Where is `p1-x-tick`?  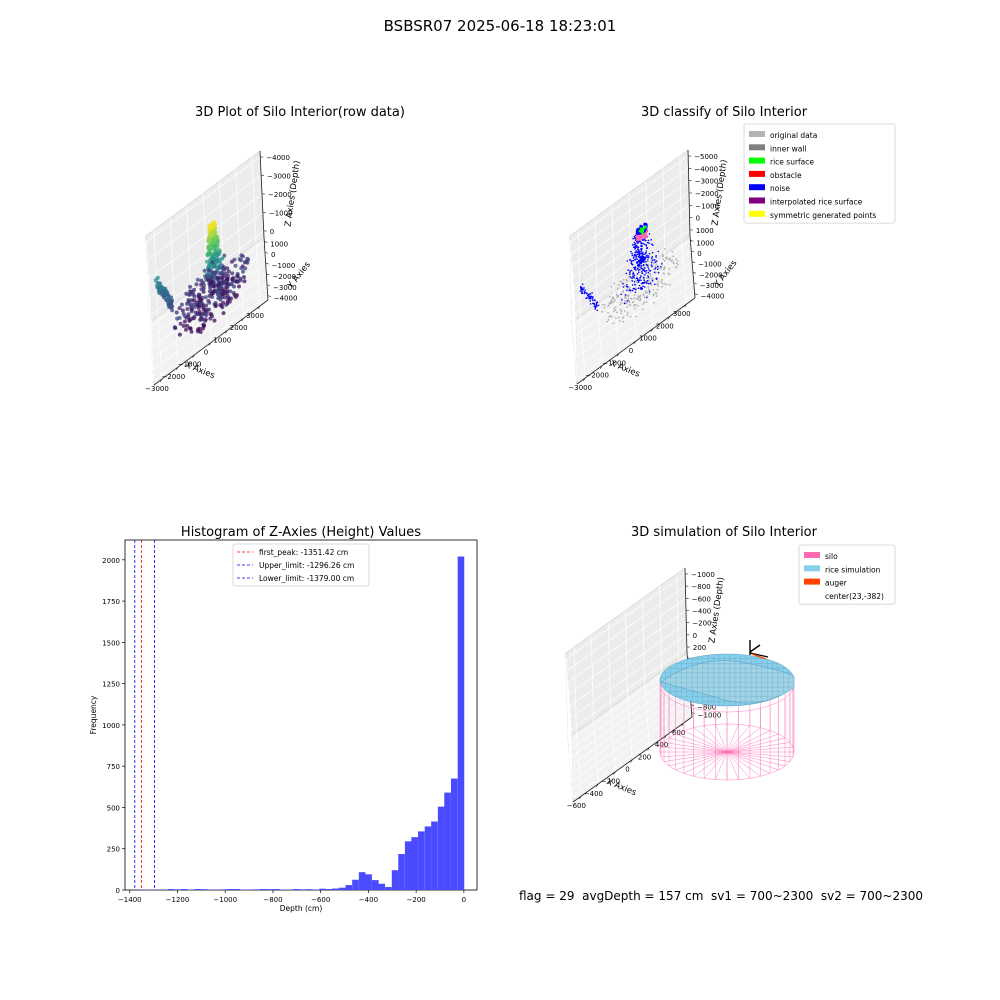
p1-x-tick is located at coordinates (242, 319).